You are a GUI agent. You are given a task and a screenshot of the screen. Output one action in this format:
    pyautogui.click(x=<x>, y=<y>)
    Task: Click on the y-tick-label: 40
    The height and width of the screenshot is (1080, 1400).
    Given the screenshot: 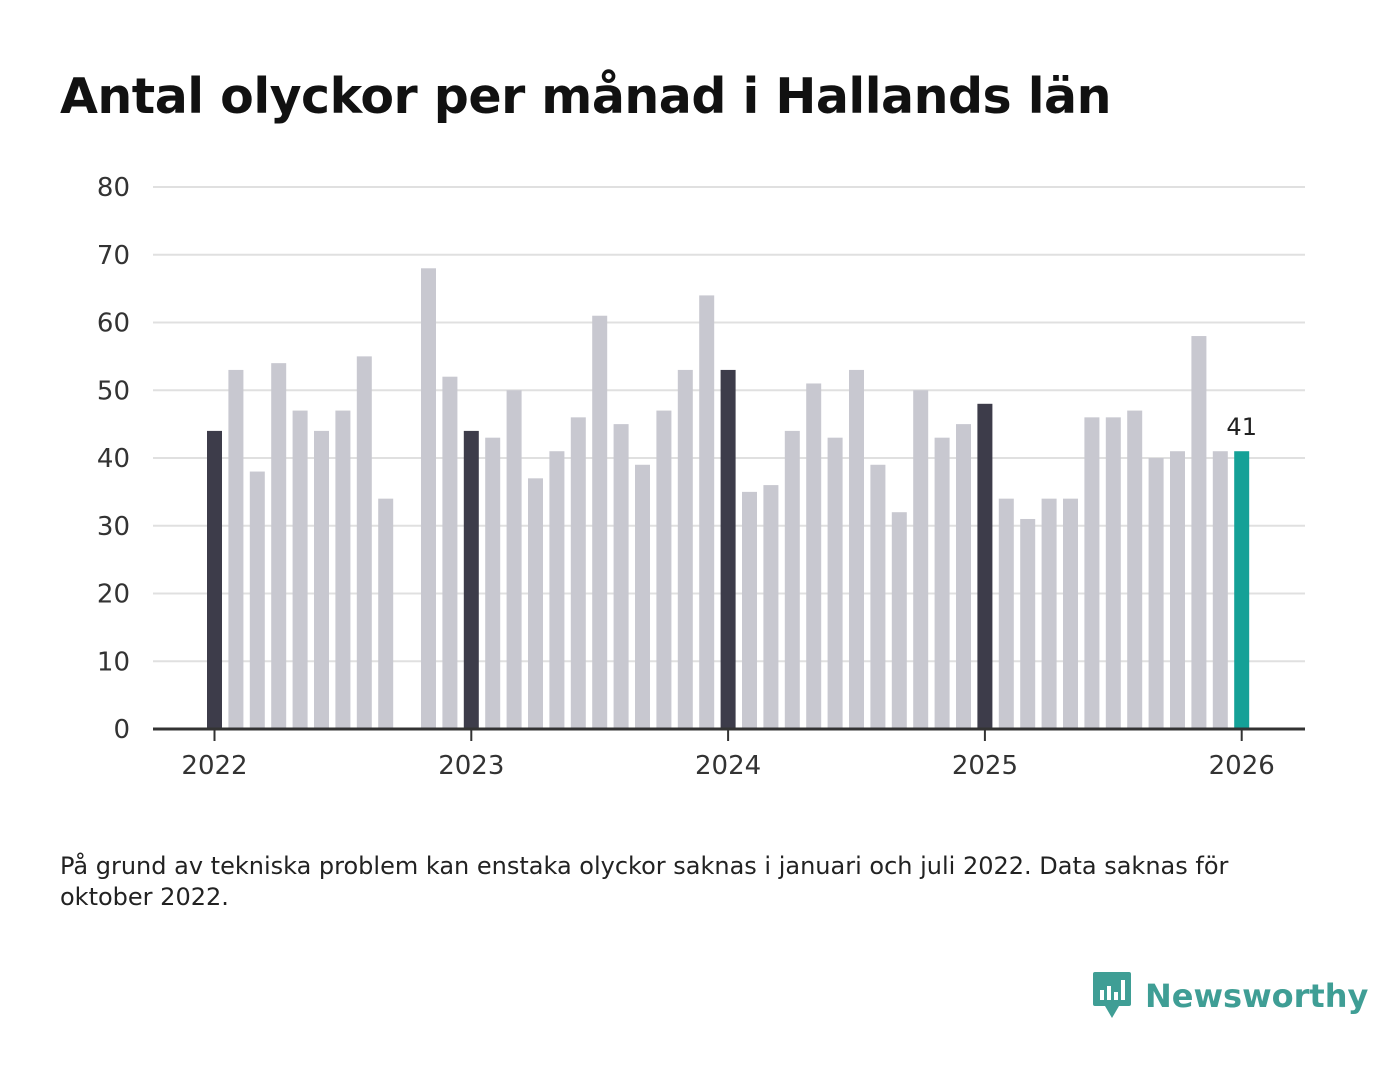 What is the action you would take?
    pyautogui.click(x=113, y=459)
    